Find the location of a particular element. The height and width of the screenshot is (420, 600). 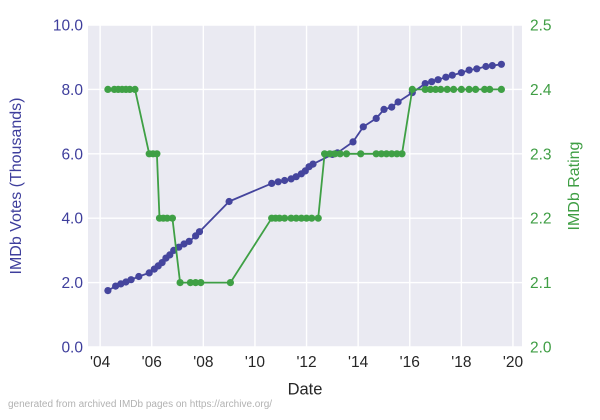

x-tick-label: '20 is located at coordinates (513, 362).